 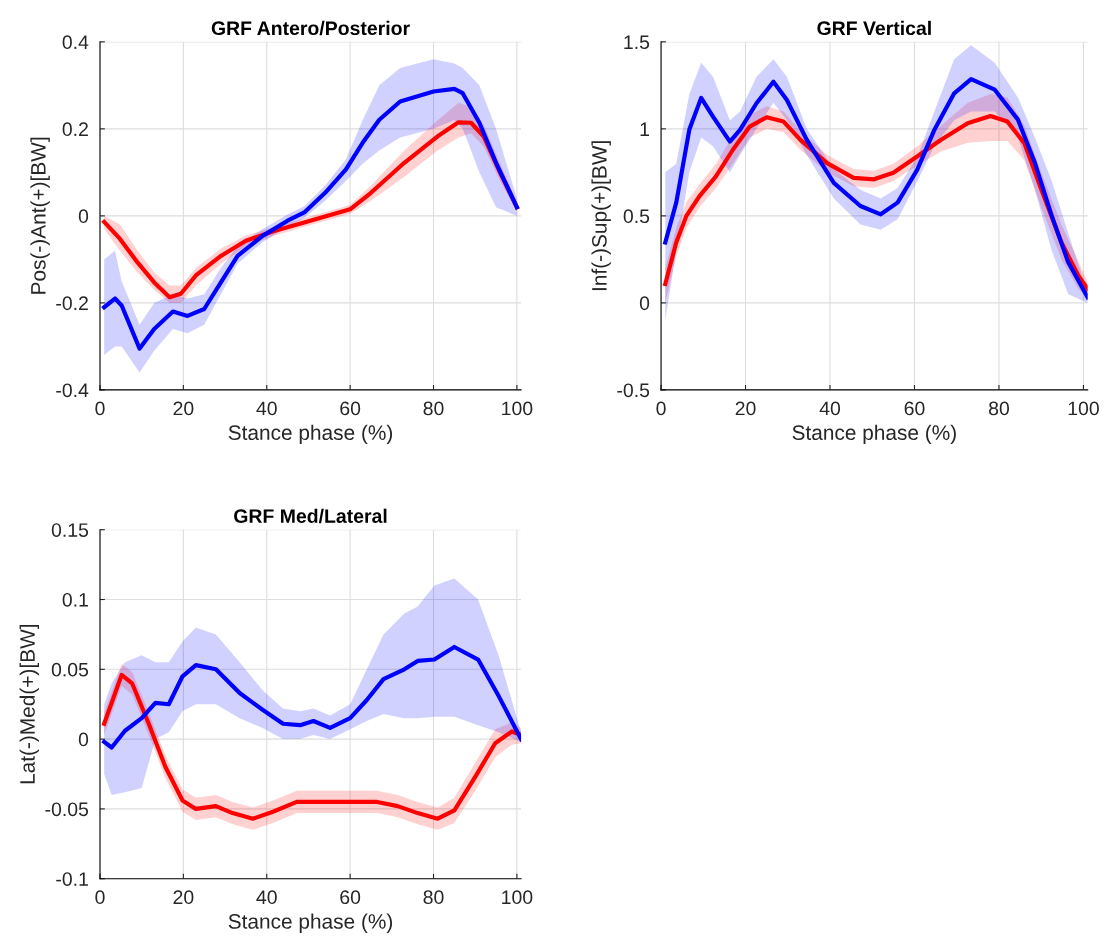 What do you see at coordinates (75, 599) in the screenshot?
I see `y-tick-label: 0.1` at bounding box center [75, 599].